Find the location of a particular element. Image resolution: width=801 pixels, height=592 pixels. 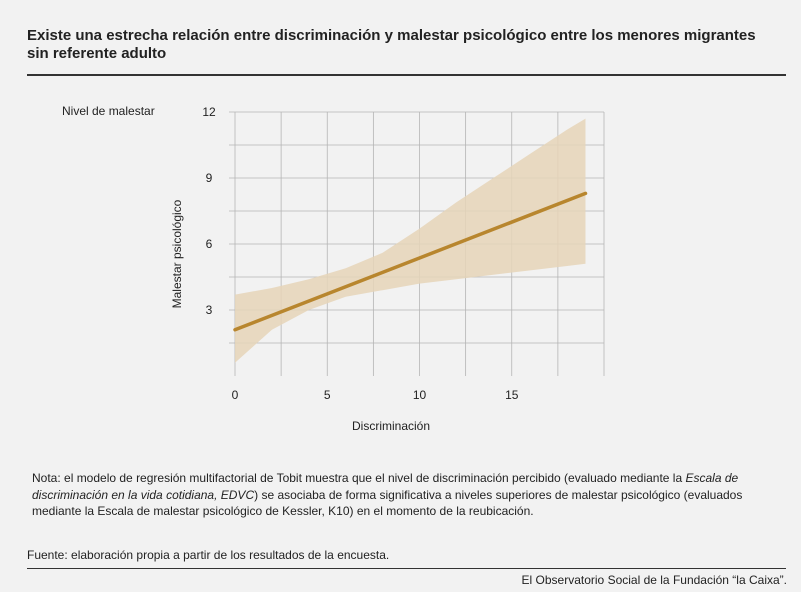

y-axis-label: Malestar psicológico is located at coordinates (177, 253).